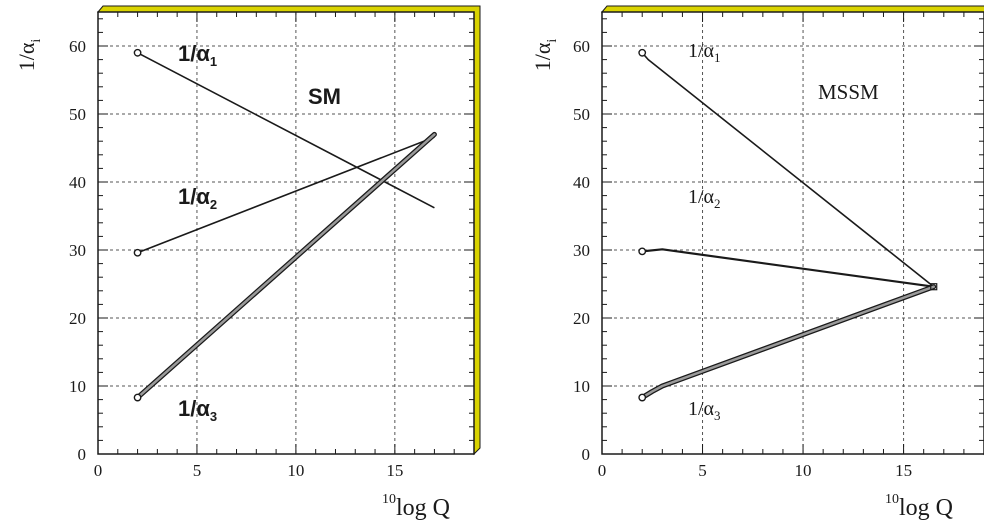 The height and width of the screenshot is (527, 984). What do you see at coordinates (324, 96) in the screenshot?
I see `panel-title: SM` at bounding box center [324, 96].